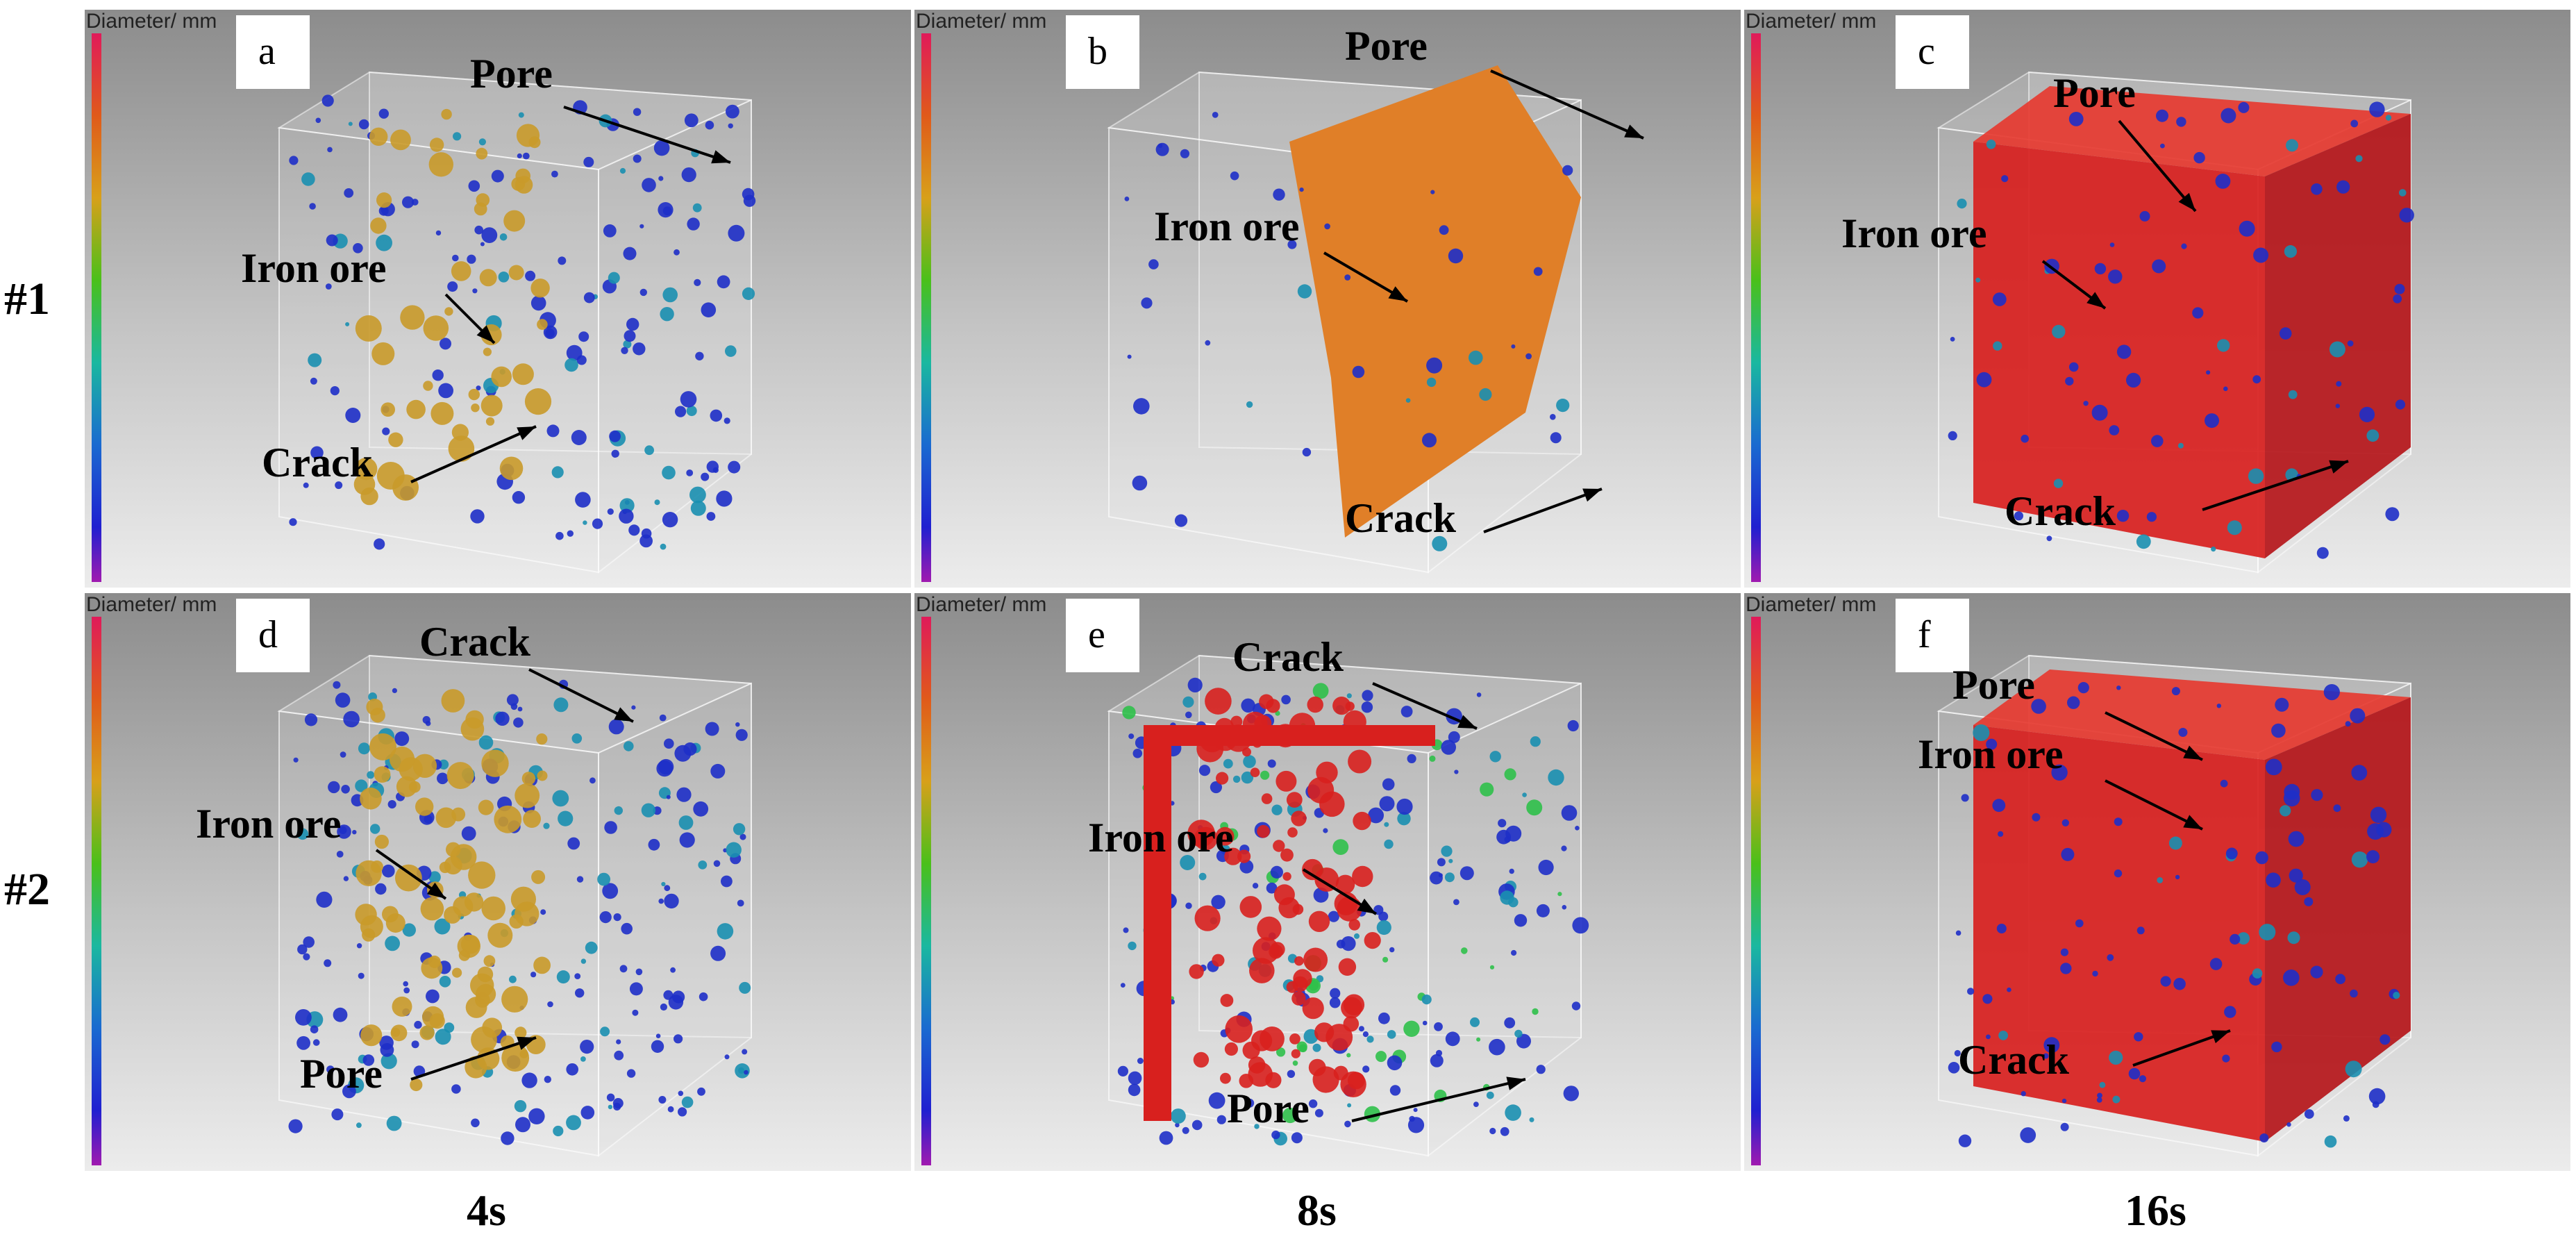  What do you see at coordinates (1327, 882) in the screenshot?
I see `panel-e: Diameter/ mm e Crack Iron ore Pore` at bounding box center [1327, 882].